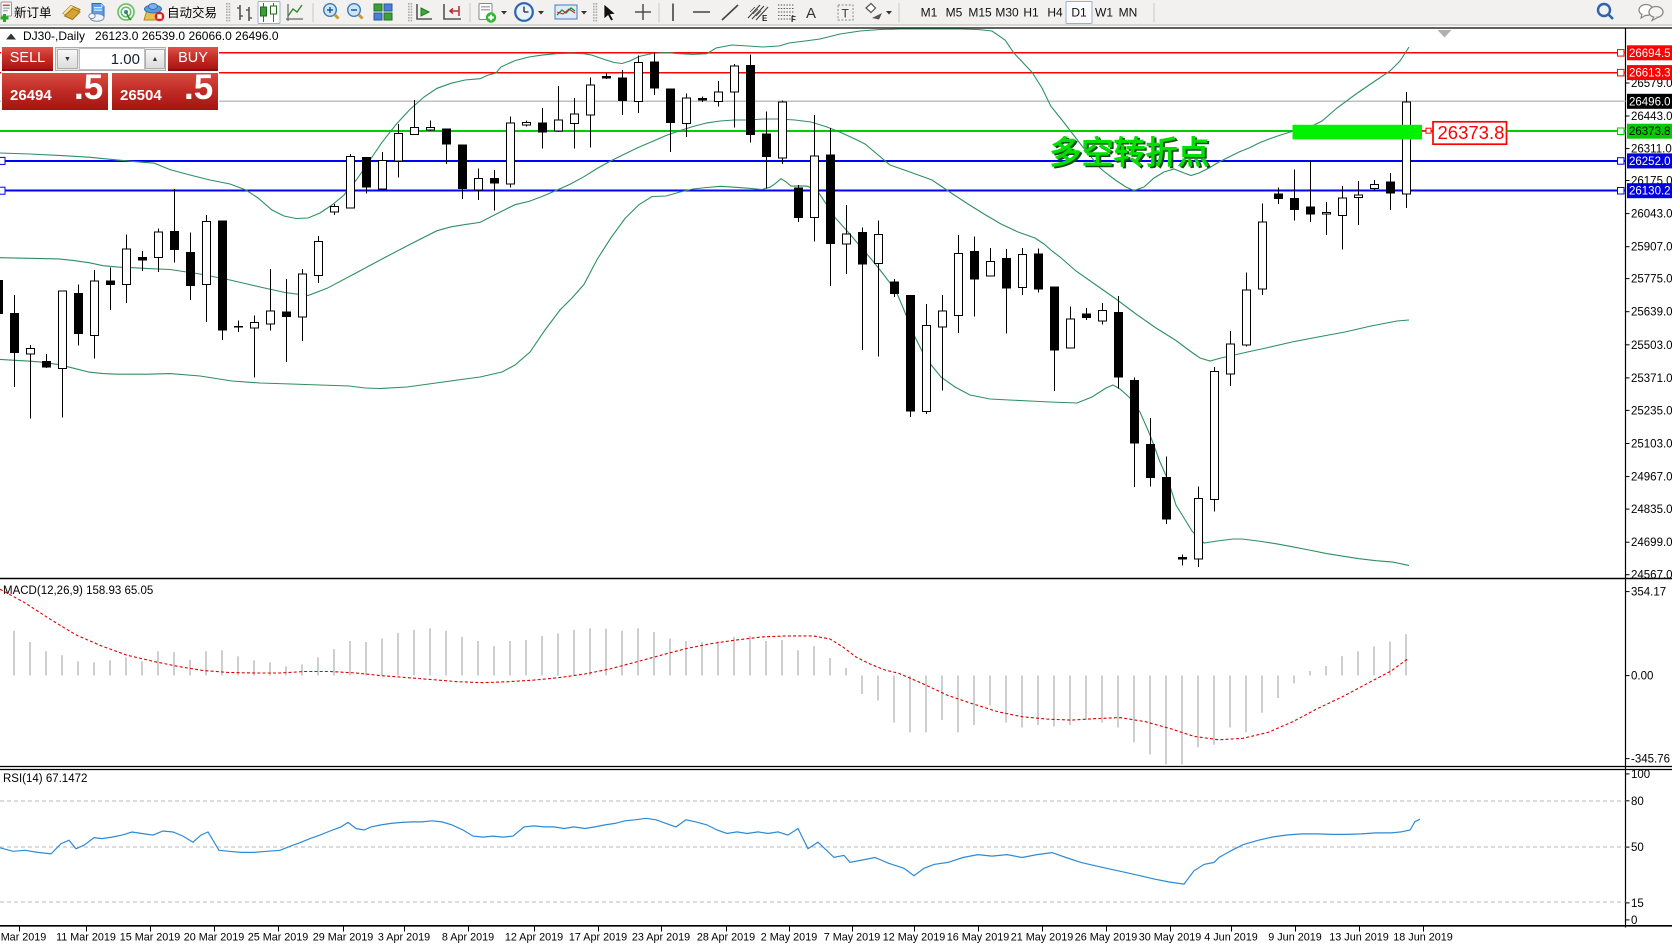 The image size is (1672, 947). I want to click on svg-text: MN, so click(1128, 13).